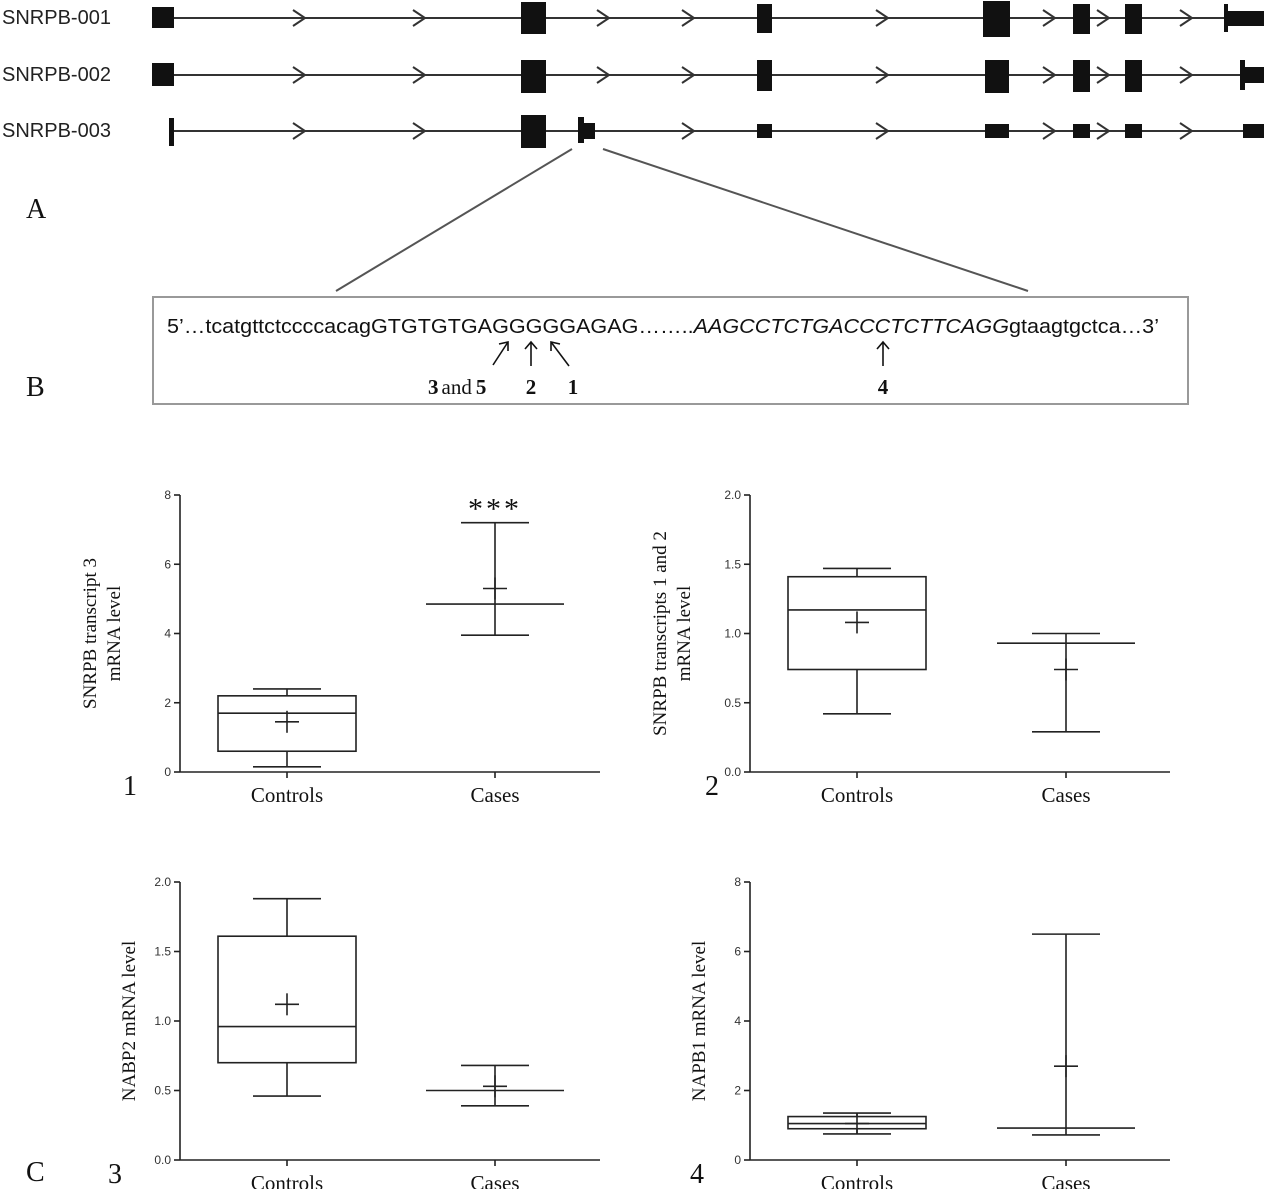 The image size is (1267, 1189). What do you see at coordinates (495, 509) in the screenshot?
I see `significance-annotation: ***` at bounding box center [495, 509].